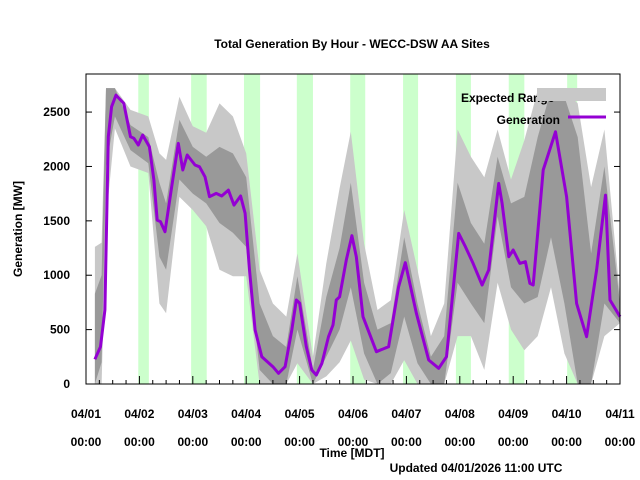 The width and height of the screenshot is (640, 480). Describe the element at coordinates (193, 414) in the screenshot. I see `x-tick-label-date: 04/03` at that location.